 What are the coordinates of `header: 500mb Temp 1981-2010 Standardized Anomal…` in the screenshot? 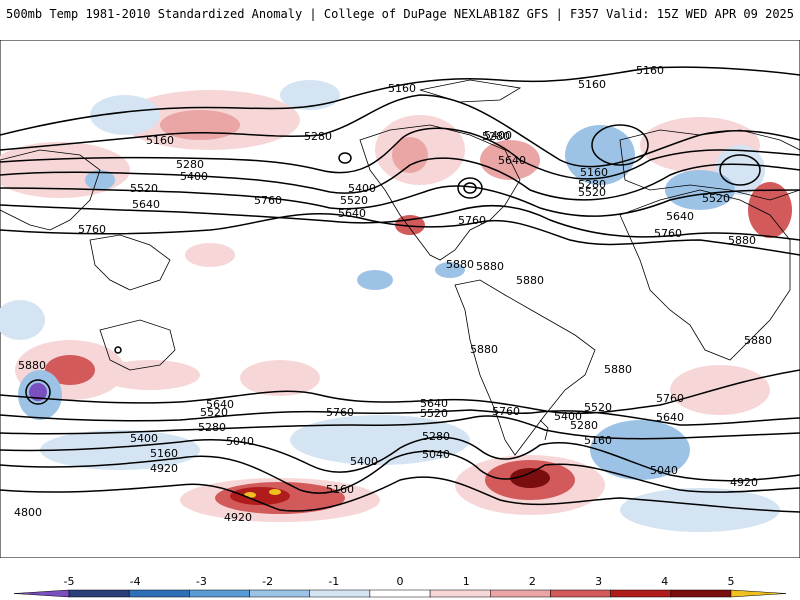 It's located at (400, 14).